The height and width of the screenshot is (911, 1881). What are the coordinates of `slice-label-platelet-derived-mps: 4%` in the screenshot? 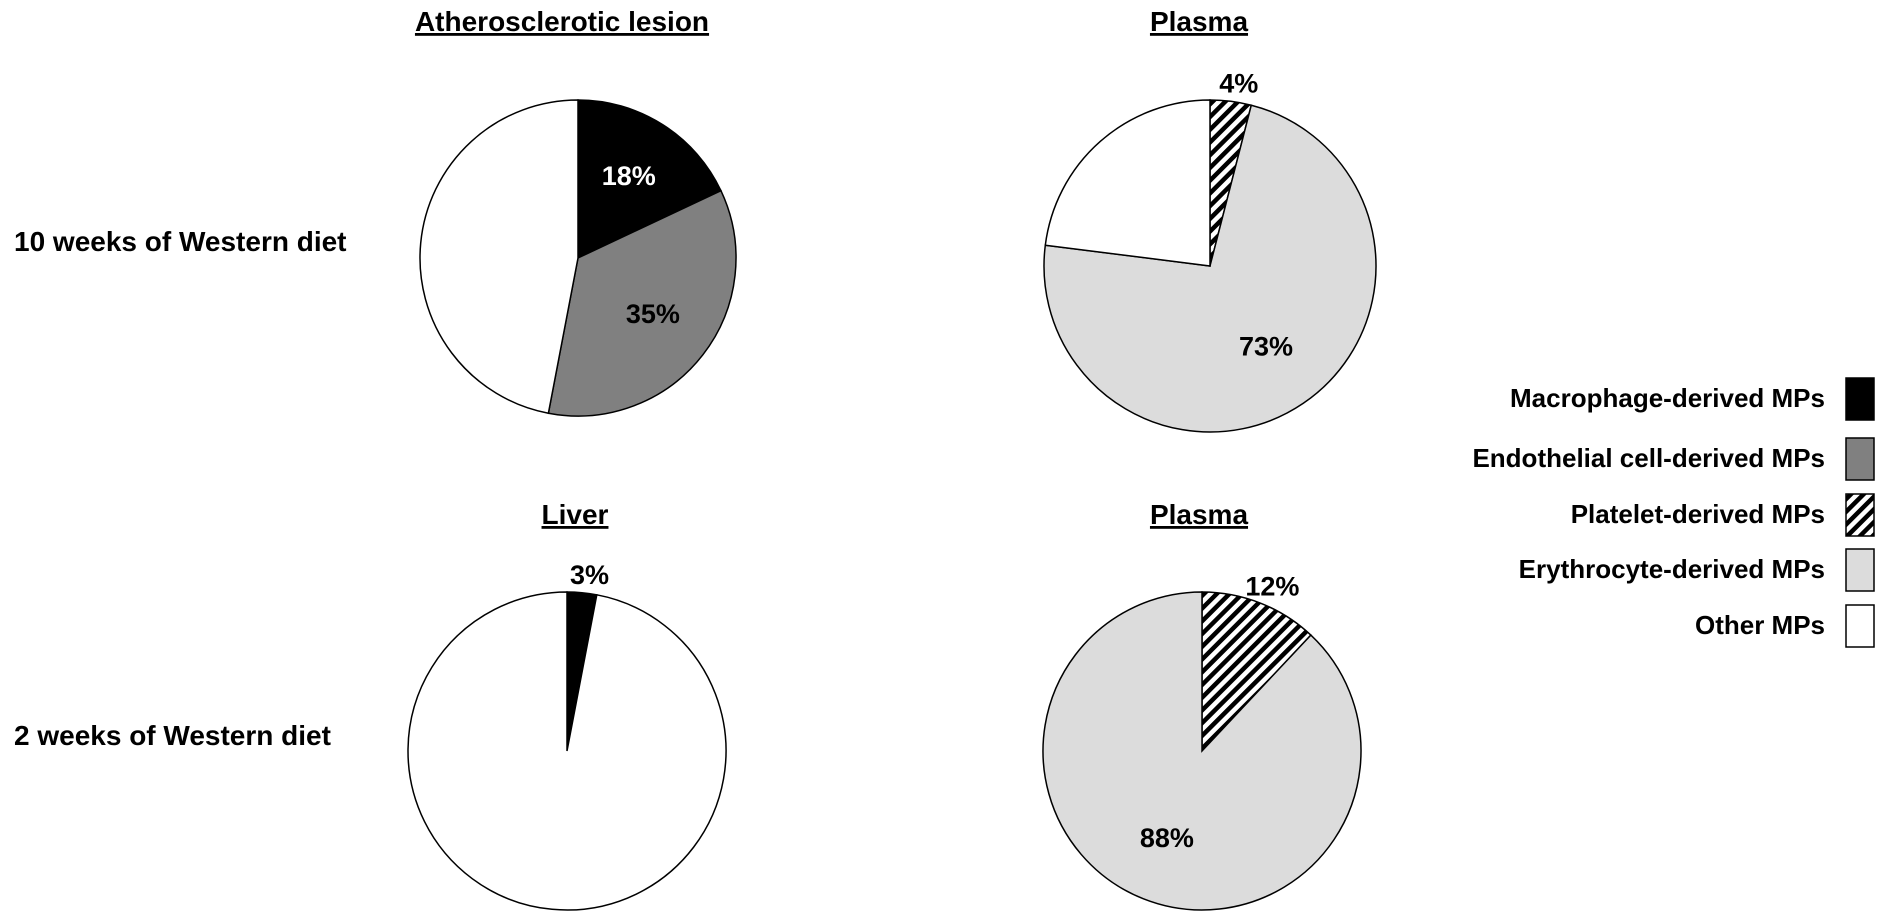 It's located at (1238, 84).